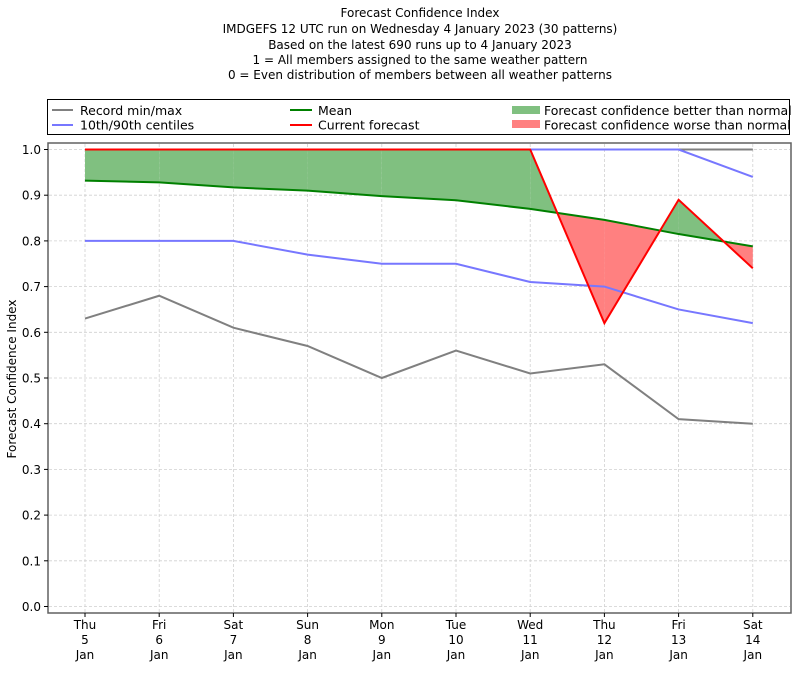 This screenshot has width=800, height=676. Describe the element at coordinates (632, 271) in the screenshot. I see `fill-worse-than-normal` at that location.